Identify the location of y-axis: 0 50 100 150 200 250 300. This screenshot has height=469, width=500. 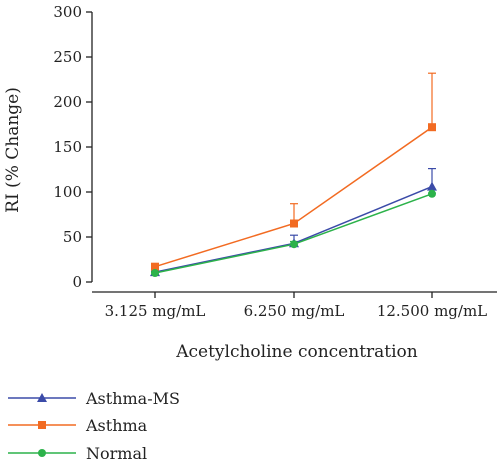
(73, 147).